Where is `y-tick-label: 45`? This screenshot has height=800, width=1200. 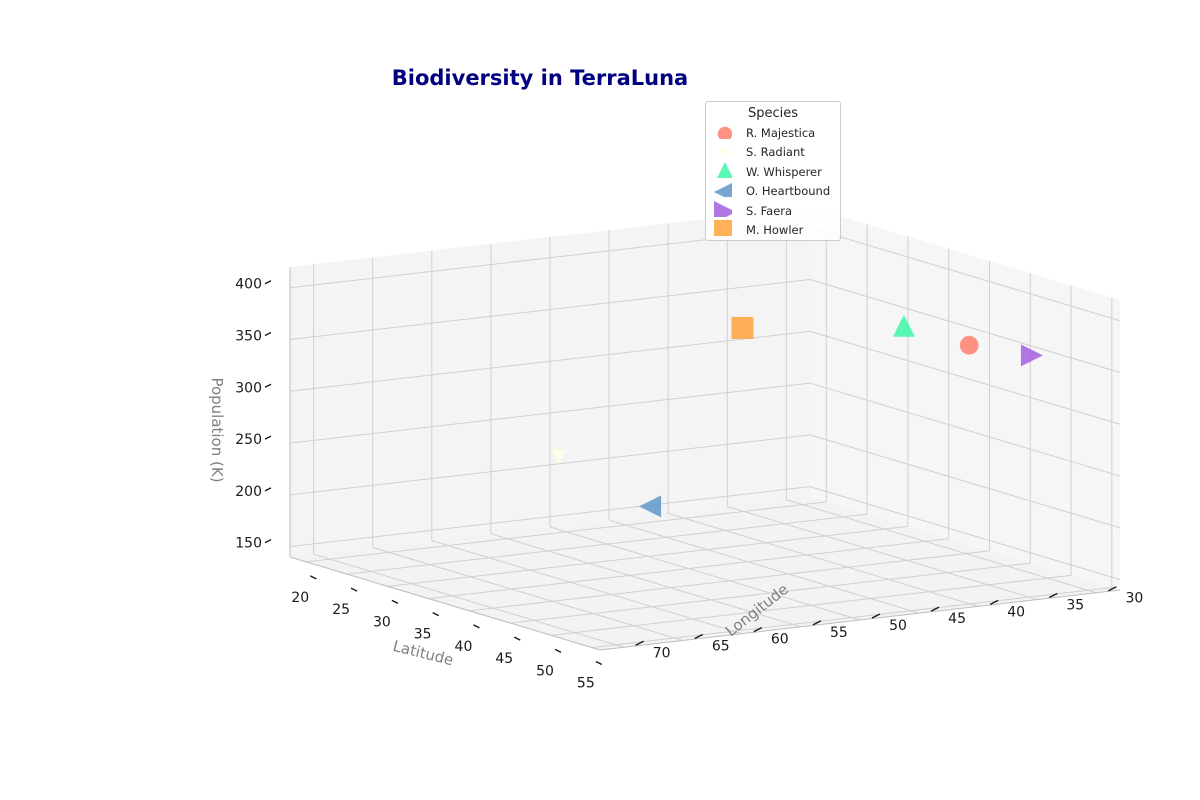
y-tick-label: 45 is located at coordinates (957, 619).